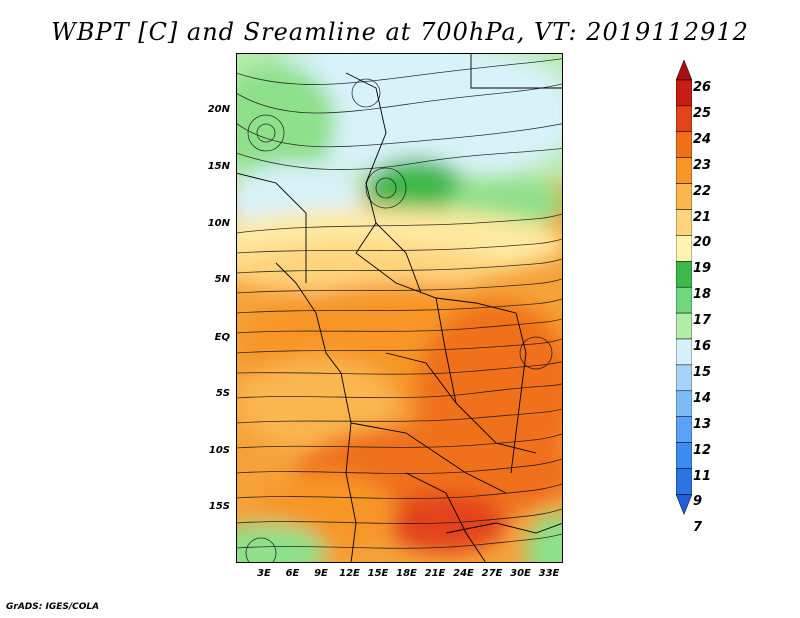  What do you see at coordinates (702, 191) in the screenshot?
I see `colorbar-label: 22` at bounding box center [702, 191].